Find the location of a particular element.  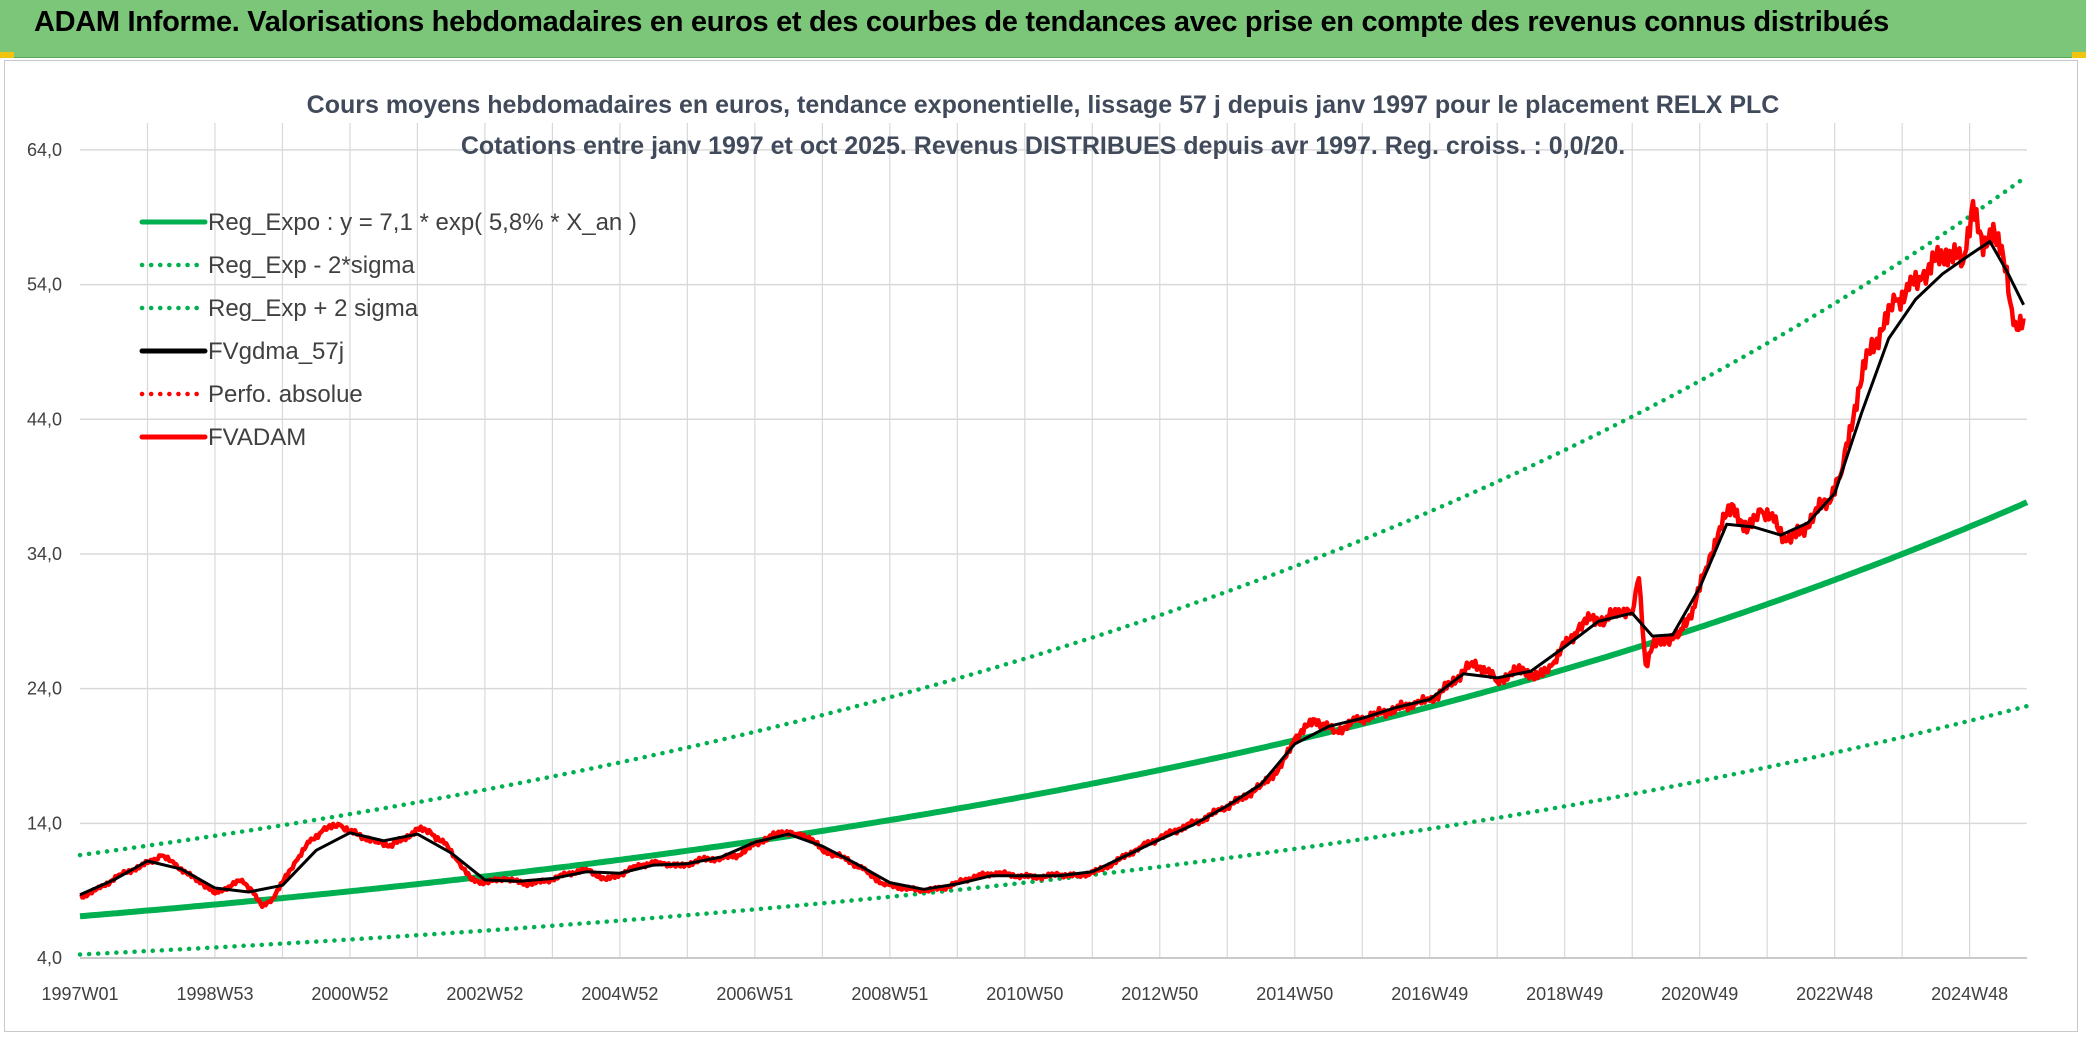

x-tick-label: 2018W49 is located at coordinates (1564, 994).